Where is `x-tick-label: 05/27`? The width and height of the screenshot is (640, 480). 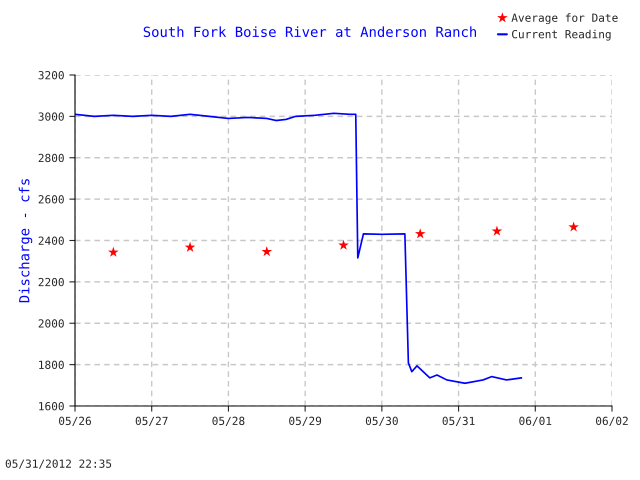
x-tick-label: 05/27 is located at coordinates (152, 421).